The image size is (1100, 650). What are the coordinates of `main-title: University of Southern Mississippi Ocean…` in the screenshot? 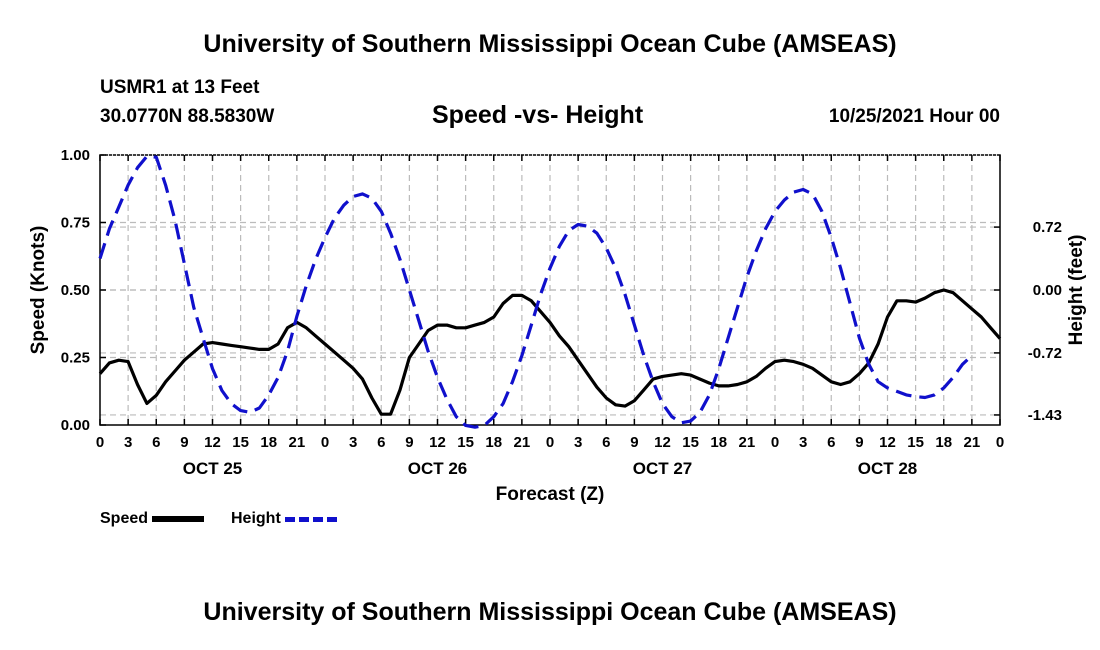 It's located at (550, 44).